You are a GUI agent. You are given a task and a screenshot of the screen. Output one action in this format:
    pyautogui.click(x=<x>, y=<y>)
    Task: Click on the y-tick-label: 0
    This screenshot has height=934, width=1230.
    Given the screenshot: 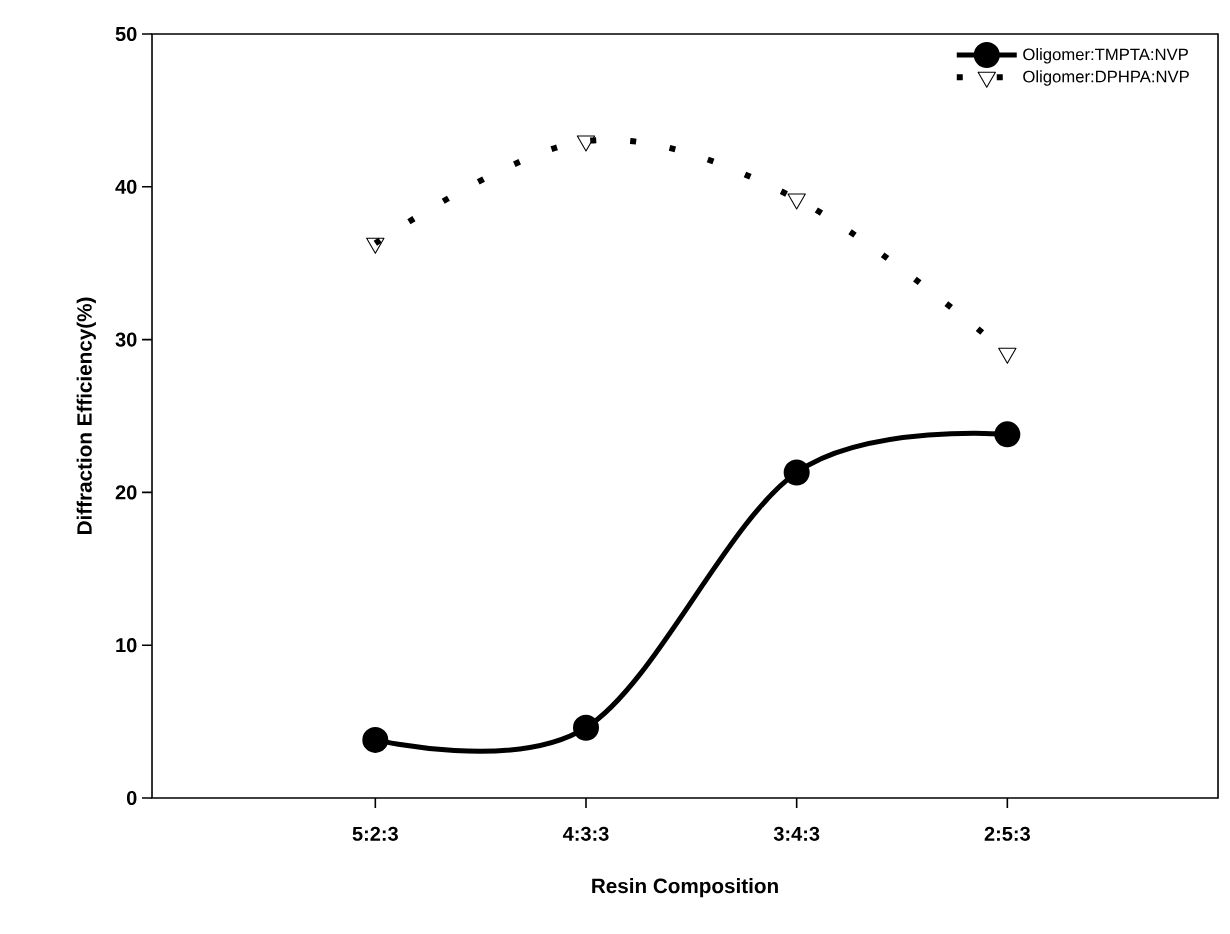 What is the action you would take?
    pyautogui.click(x=131, y=798)
    